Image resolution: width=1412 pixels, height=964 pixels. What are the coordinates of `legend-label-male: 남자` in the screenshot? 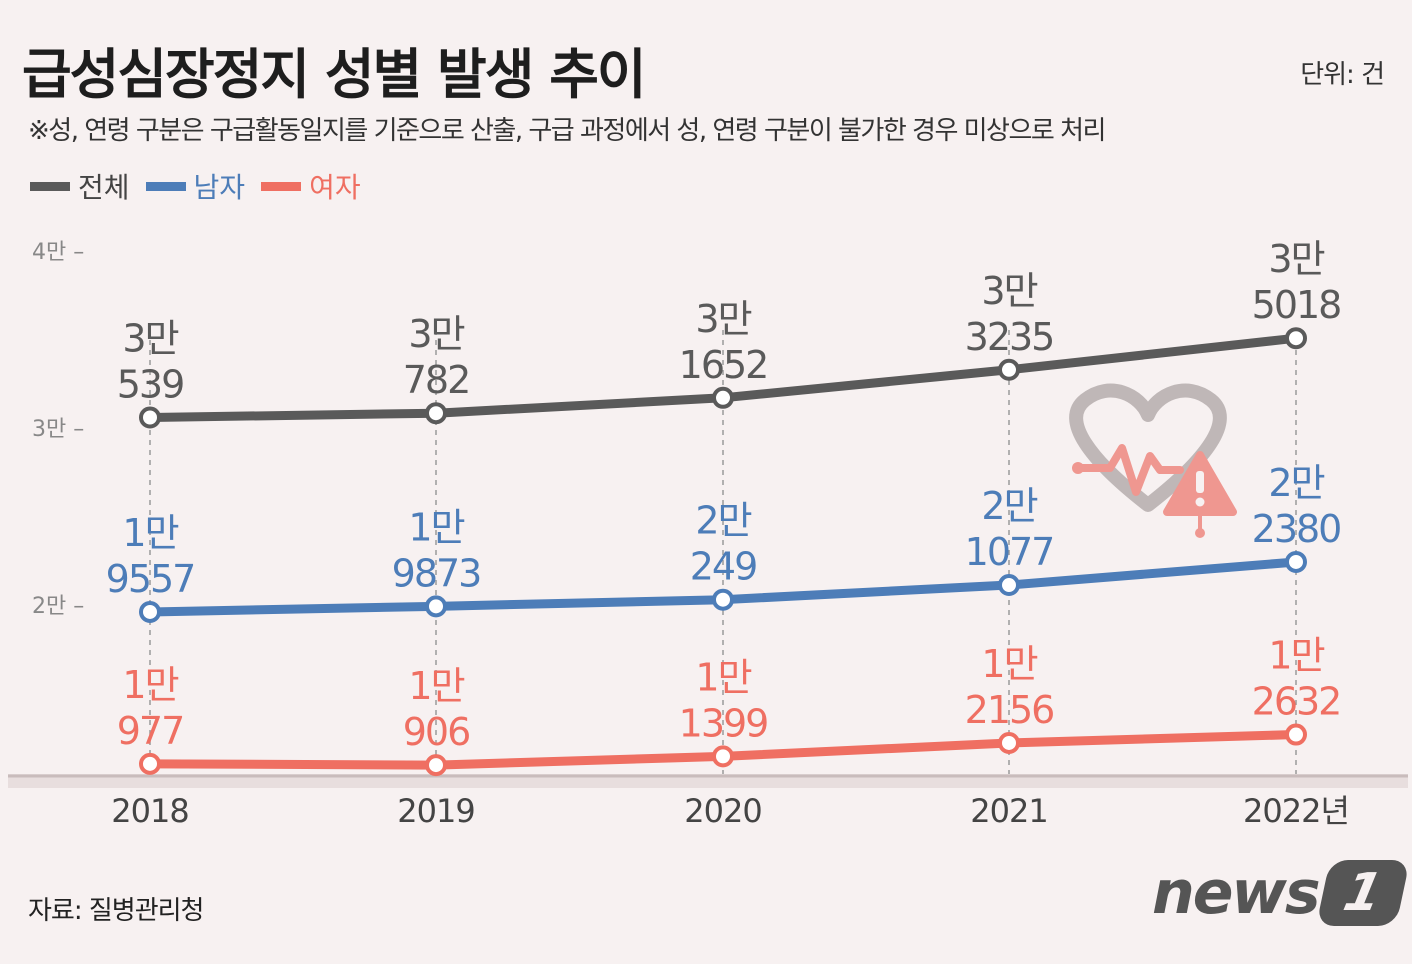 It's located at (219, 187).